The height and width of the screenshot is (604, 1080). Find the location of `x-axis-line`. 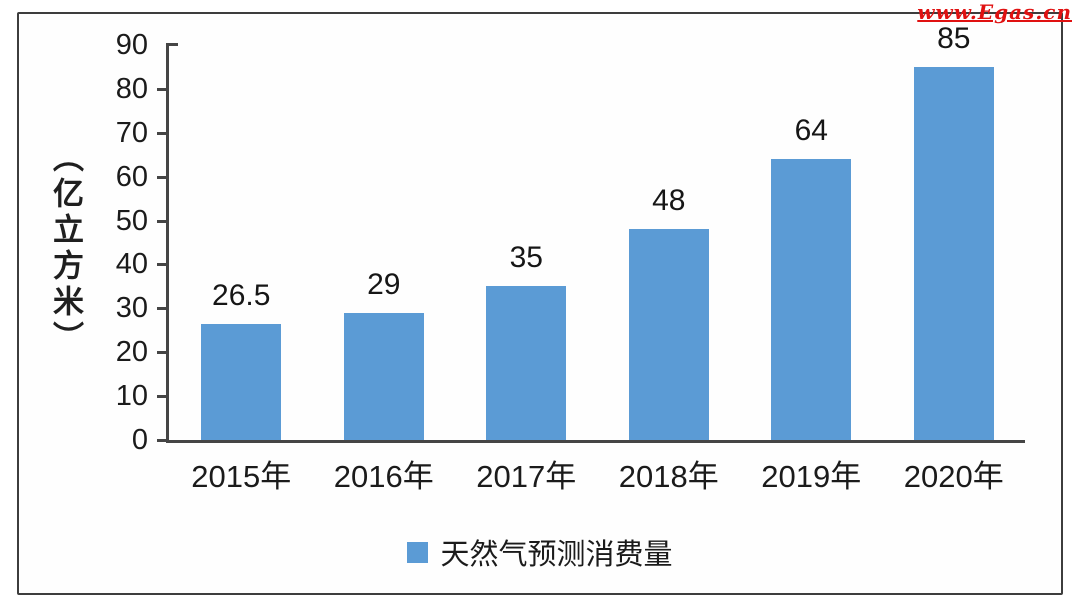

x-axis-line is located at coordinates (595, 441).